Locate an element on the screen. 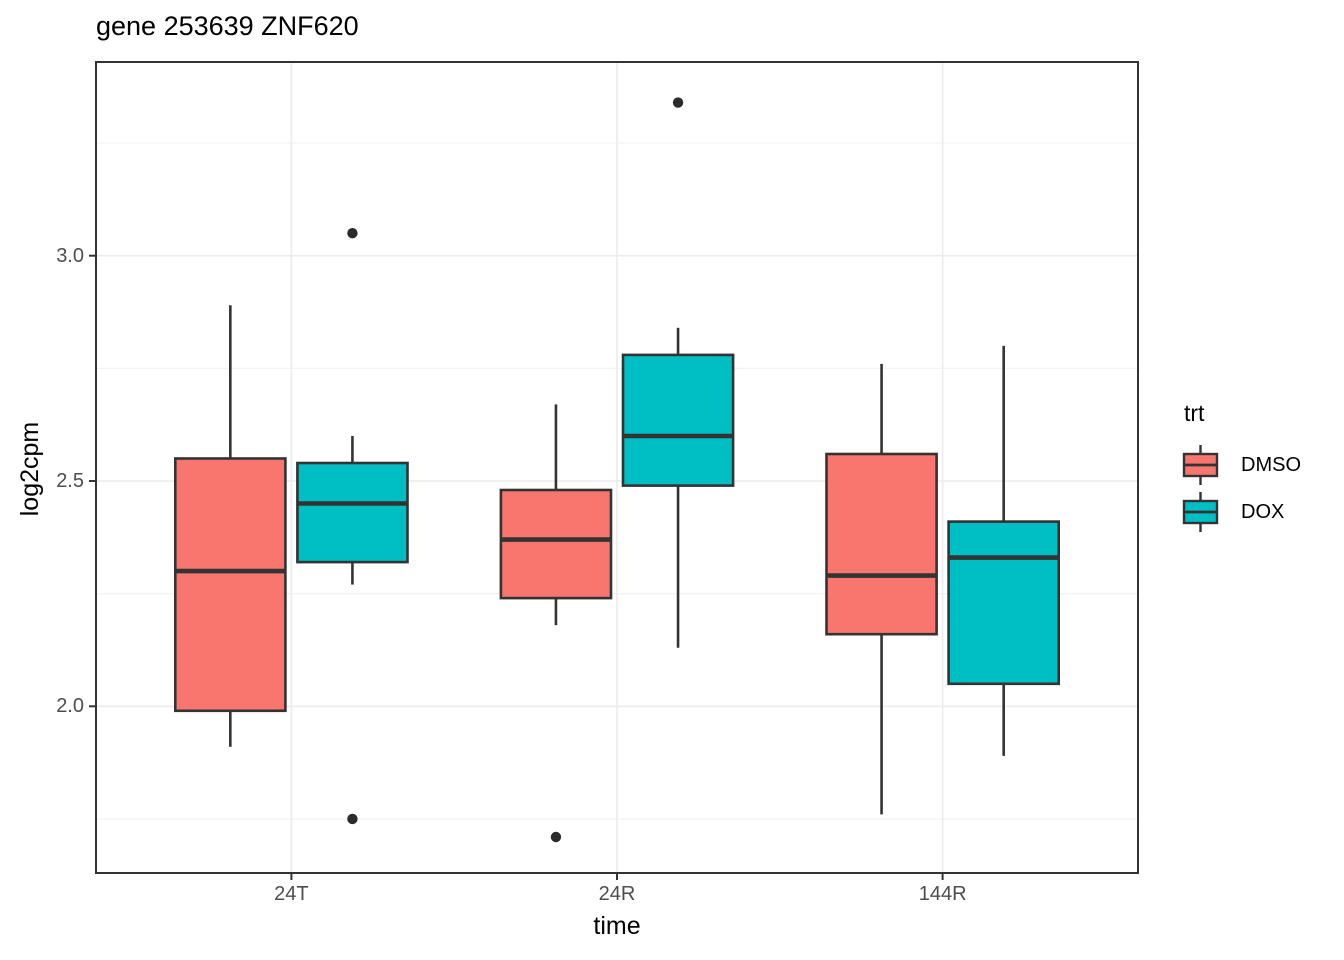  legend-label: DMSO is located at coordinates (1271, 464).